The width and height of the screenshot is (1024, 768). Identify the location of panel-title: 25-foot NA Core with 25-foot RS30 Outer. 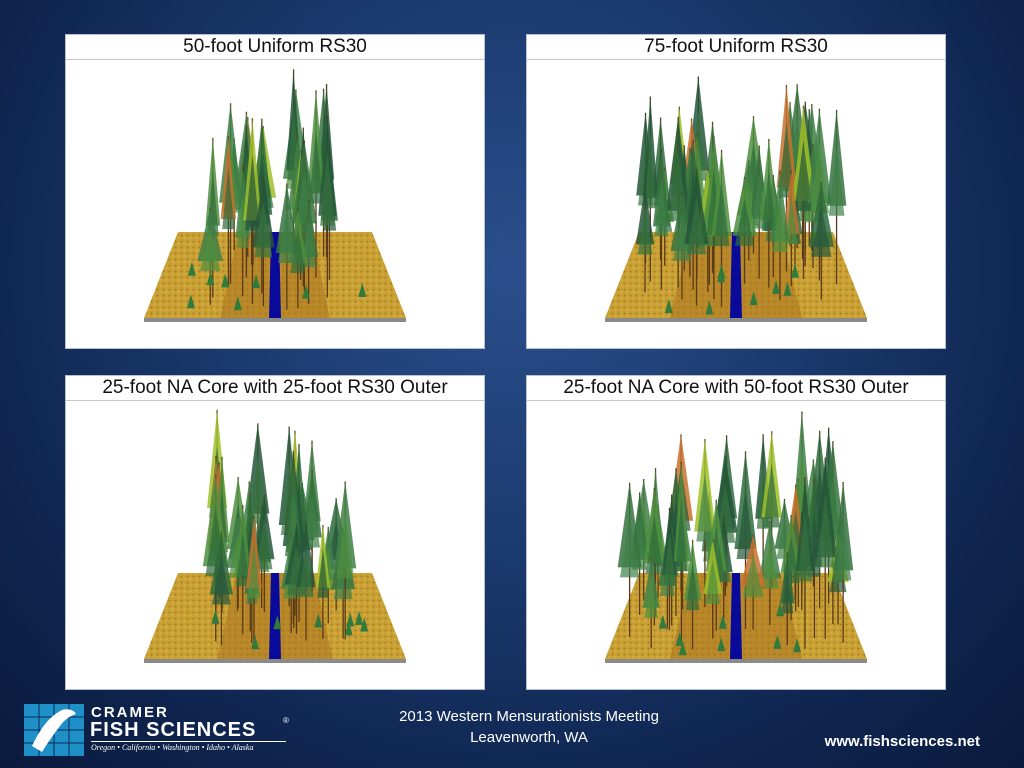
(275, 388).